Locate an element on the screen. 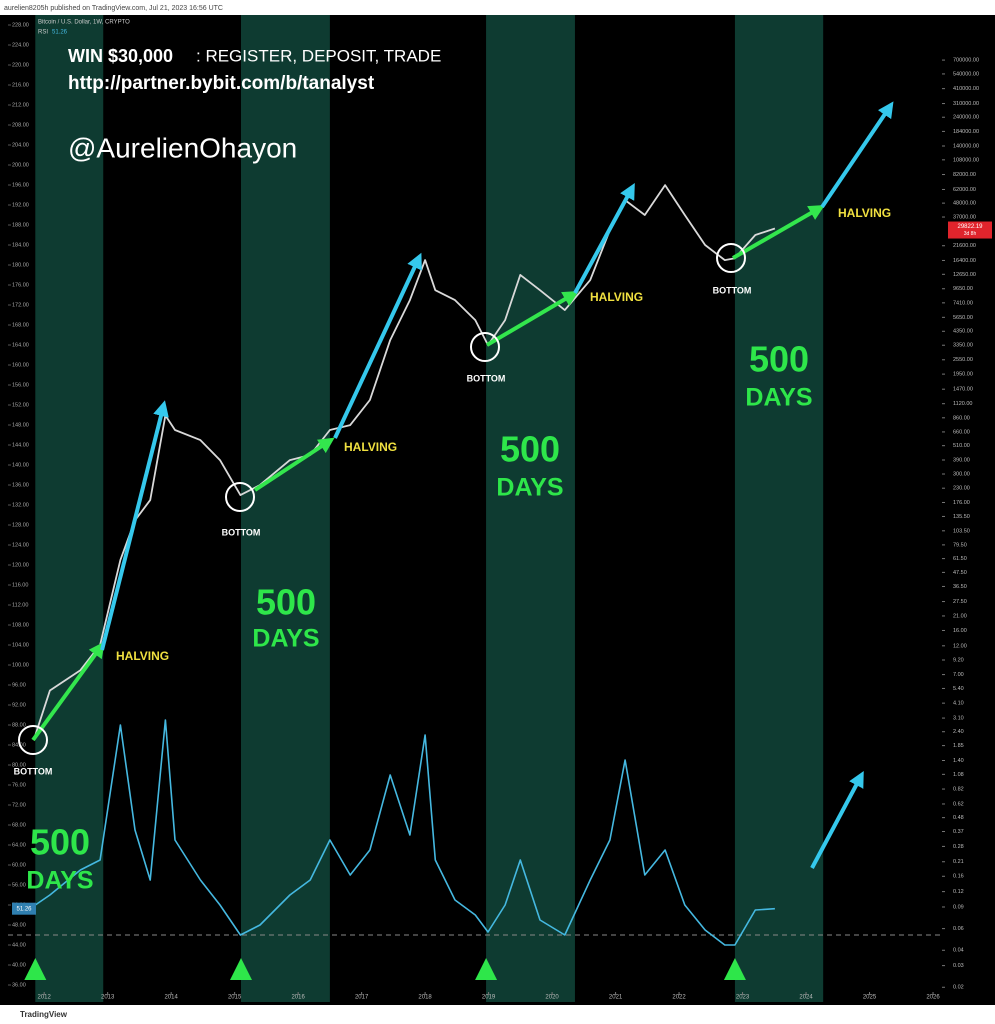 The image size is (995, 1024). y-tick-label: 88.00 is located at coordinates (19, 725).